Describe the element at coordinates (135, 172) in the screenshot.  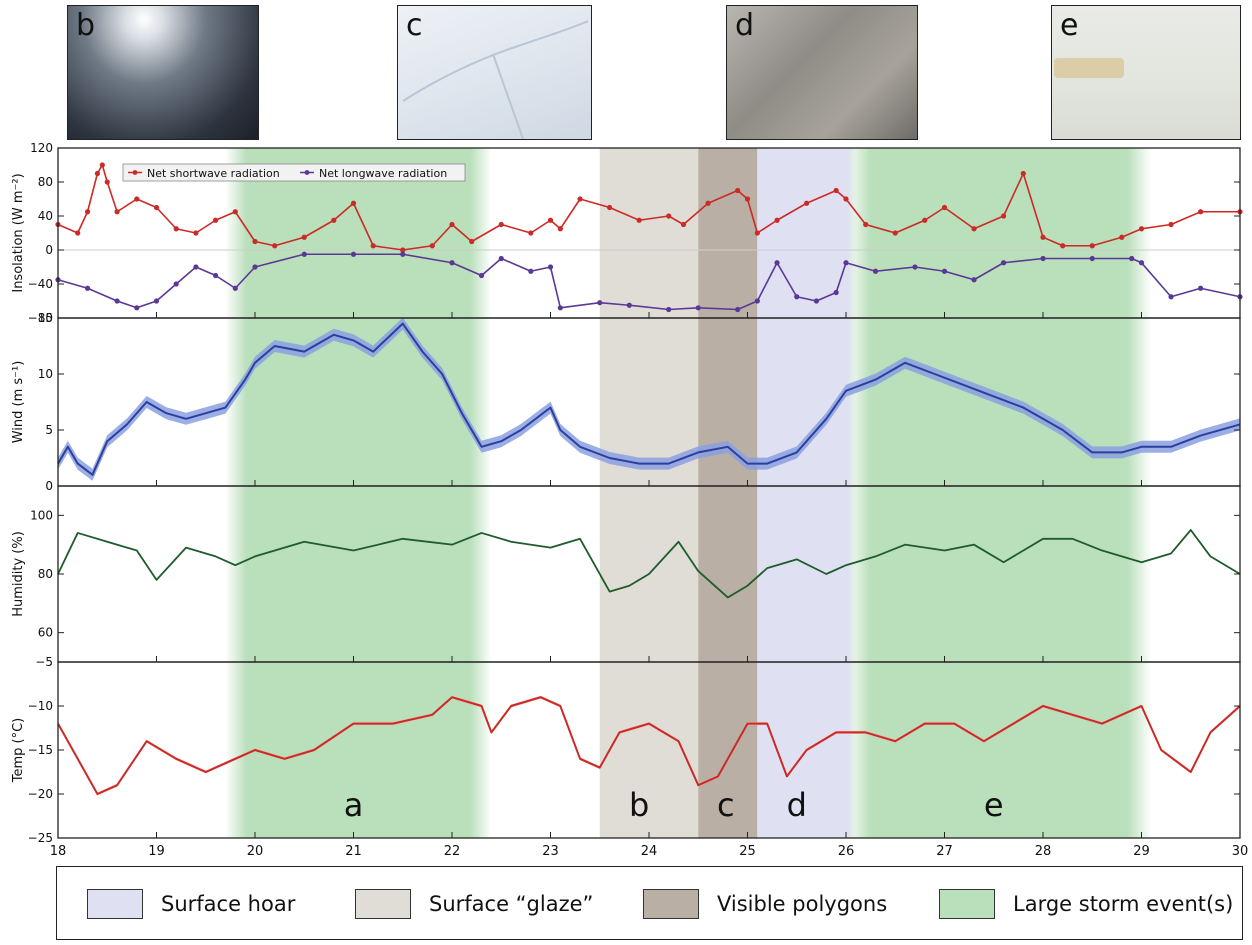
I see `legend-marker-shortwave` at that location.